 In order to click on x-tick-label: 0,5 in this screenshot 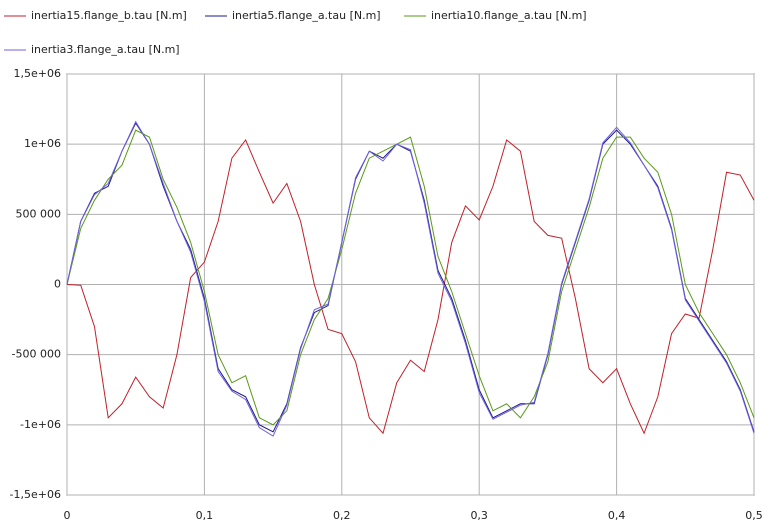, I will do `click(754, 515)`.